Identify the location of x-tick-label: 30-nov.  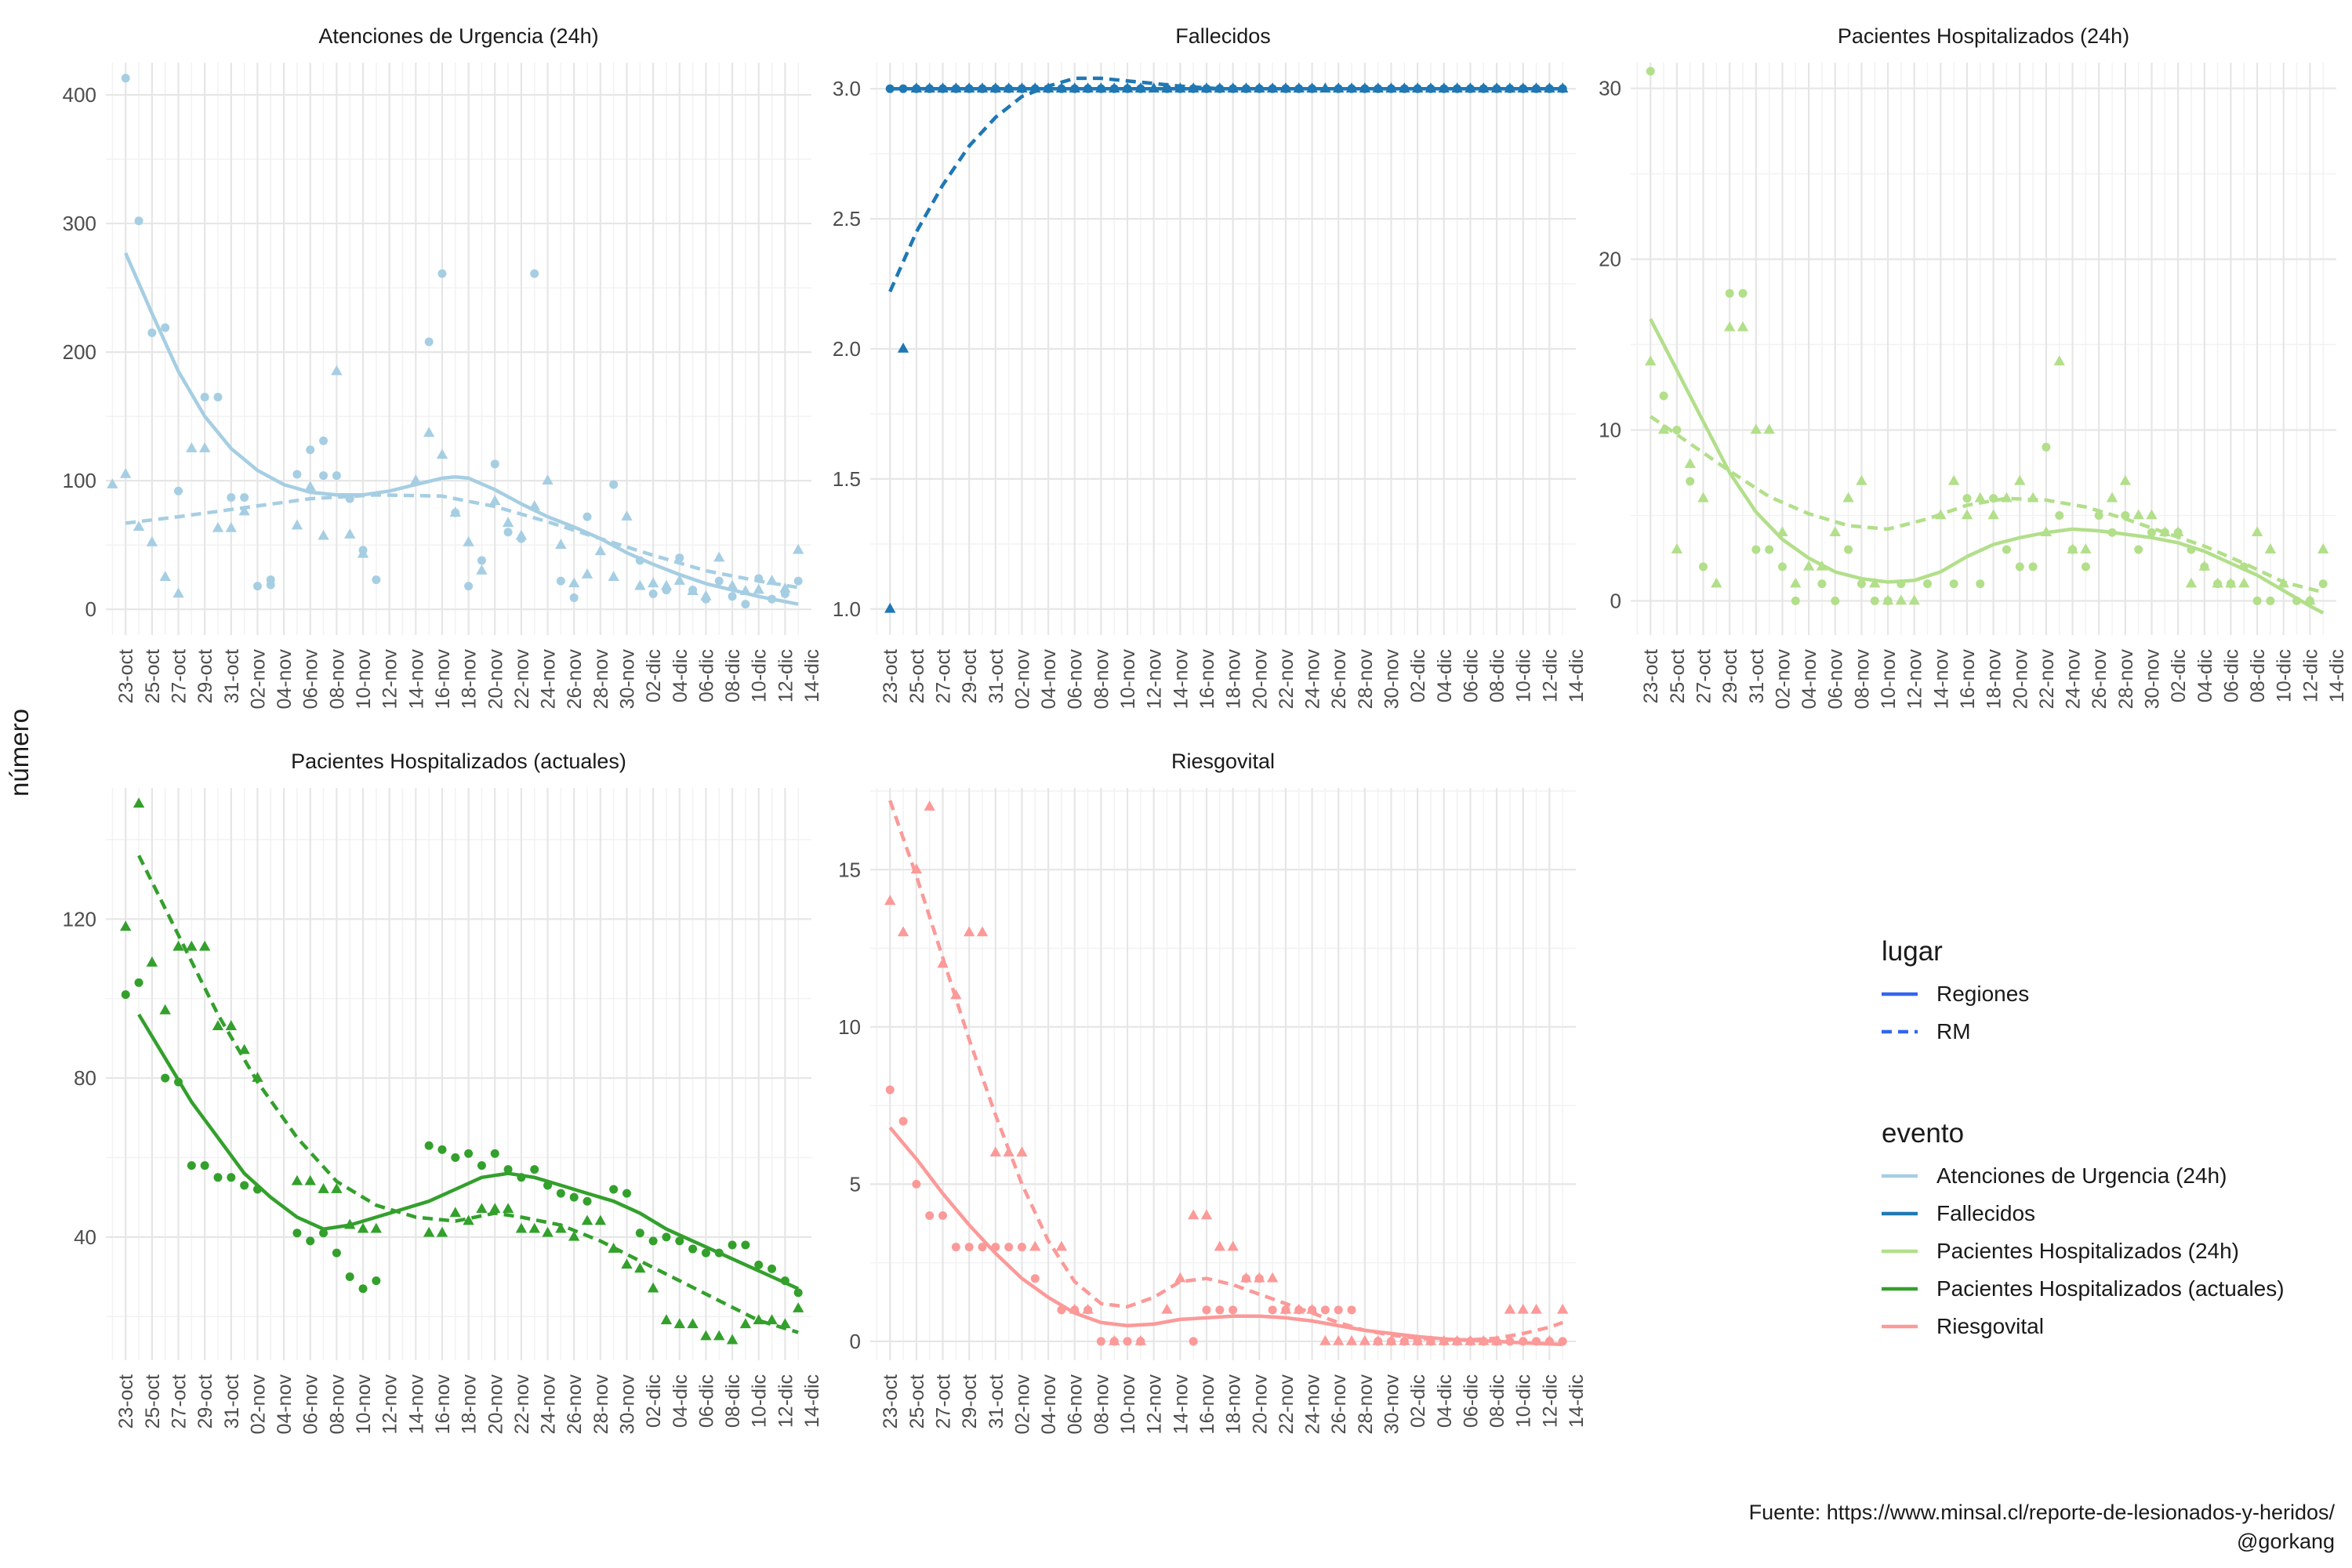
(1392, 1404).